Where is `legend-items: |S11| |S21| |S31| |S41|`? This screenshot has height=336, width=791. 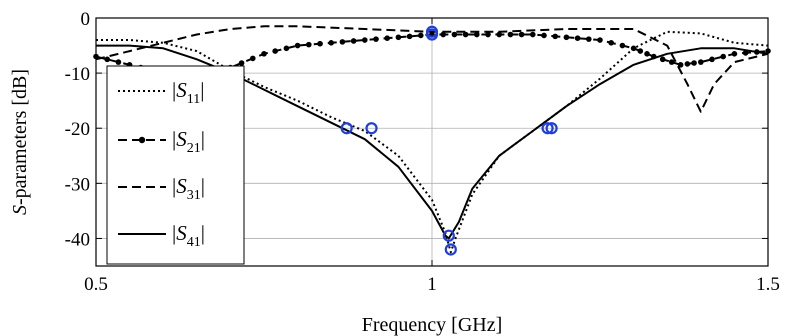
legend-items: |S11| |S21| |S31| |S41| is located at coordinates (161, 164).